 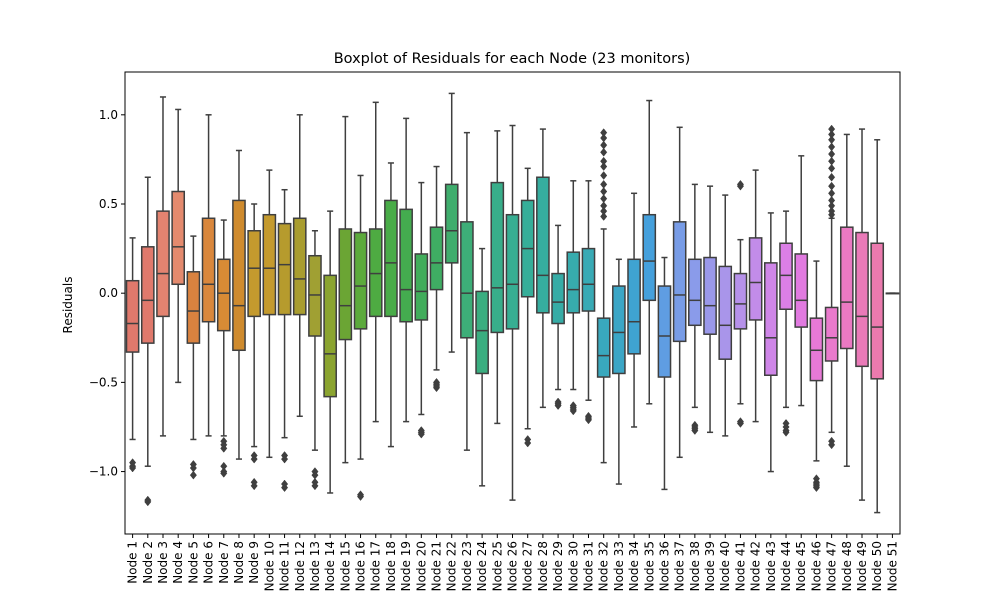 I want to click on x-tick-label: Node 46, so click(x=816, y=566).